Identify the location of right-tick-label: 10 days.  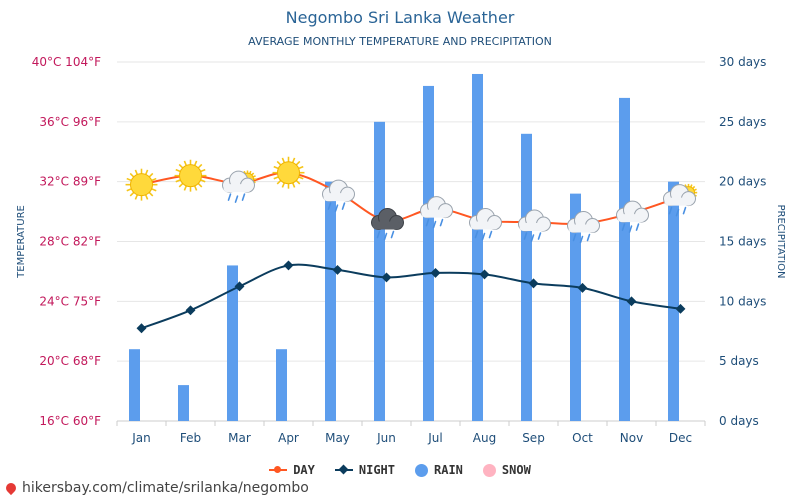
(742, 301).